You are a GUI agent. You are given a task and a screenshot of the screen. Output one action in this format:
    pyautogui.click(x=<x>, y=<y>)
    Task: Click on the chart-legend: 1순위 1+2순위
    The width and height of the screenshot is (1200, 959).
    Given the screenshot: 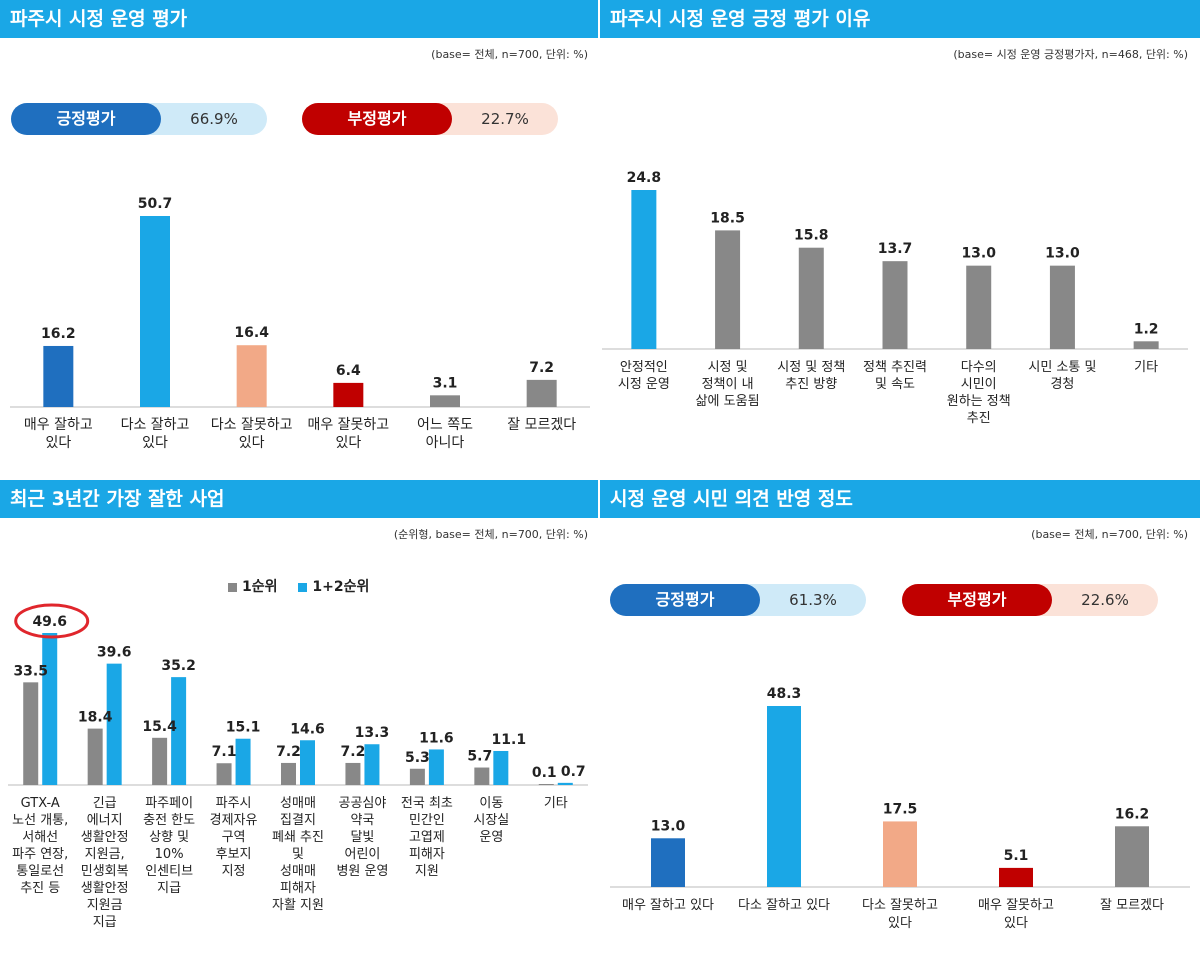 What is the action you would take?
    pyautogui.click(x=306, y=586)
    